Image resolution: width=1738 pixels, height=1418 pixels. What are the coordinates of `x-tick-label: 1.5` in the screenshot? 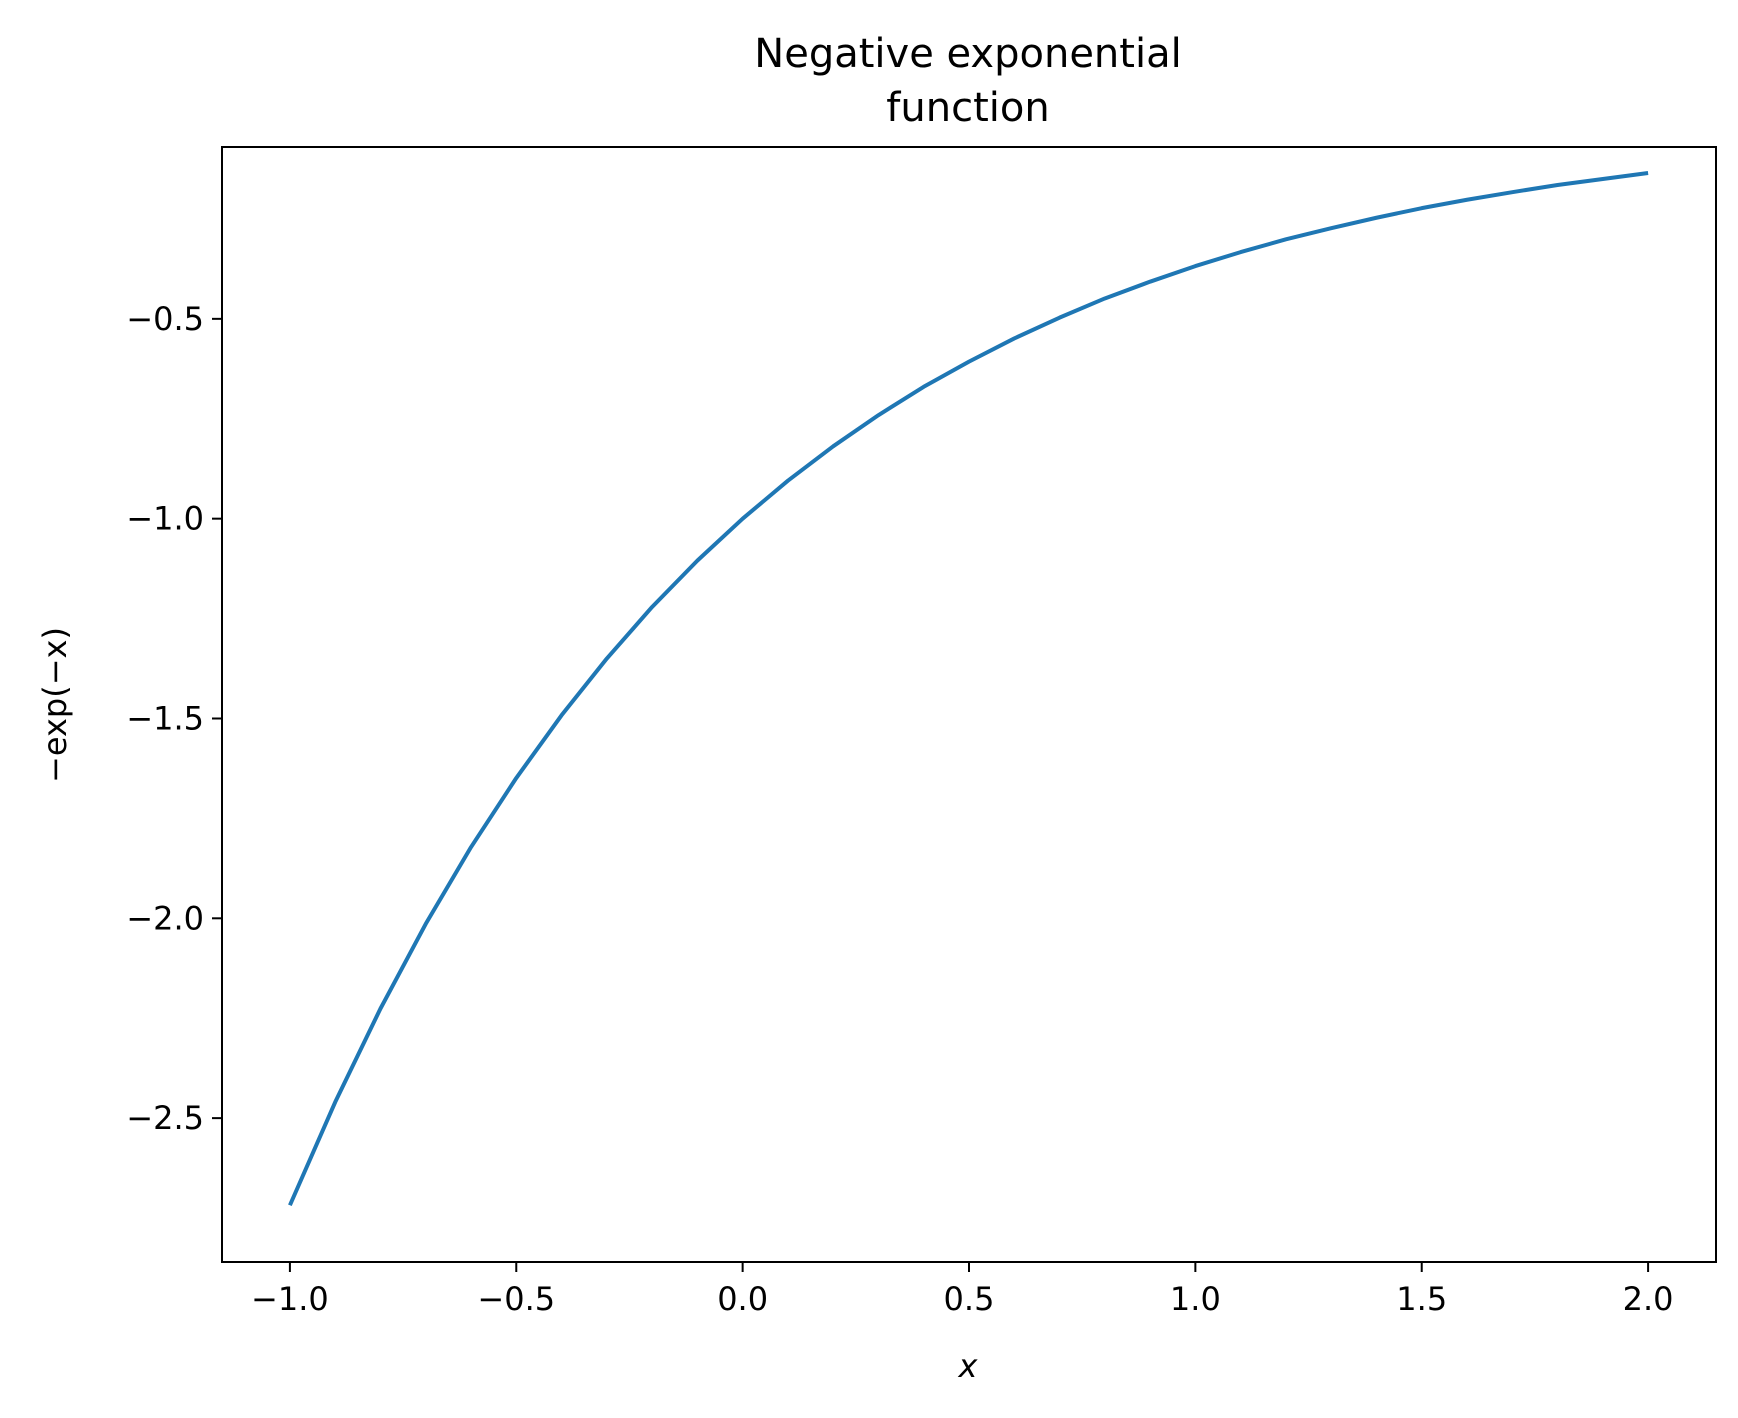 It's located at (1421, 1299).